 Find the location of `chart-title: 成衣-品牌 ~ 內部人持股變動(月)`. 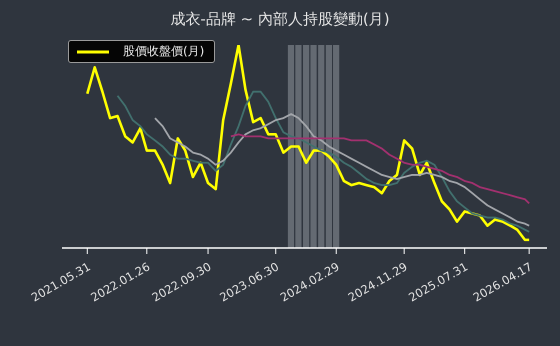

chart-title: 成衣-品牌 ~ 內部人持股變動(月) is located at coordinates (280, 19).